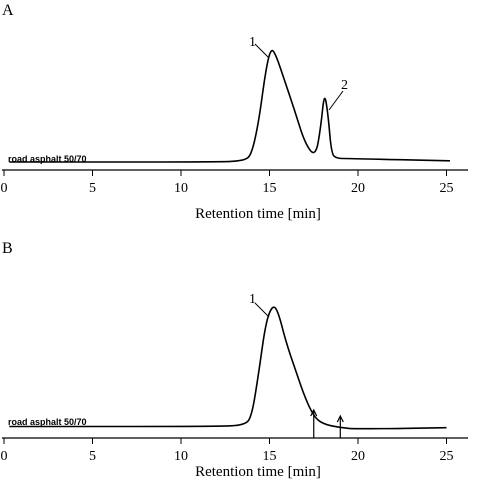  Describe the element at coordinates (262, 51) in the screenshot. I see `panel-a-peak-1-pointer` at that location.